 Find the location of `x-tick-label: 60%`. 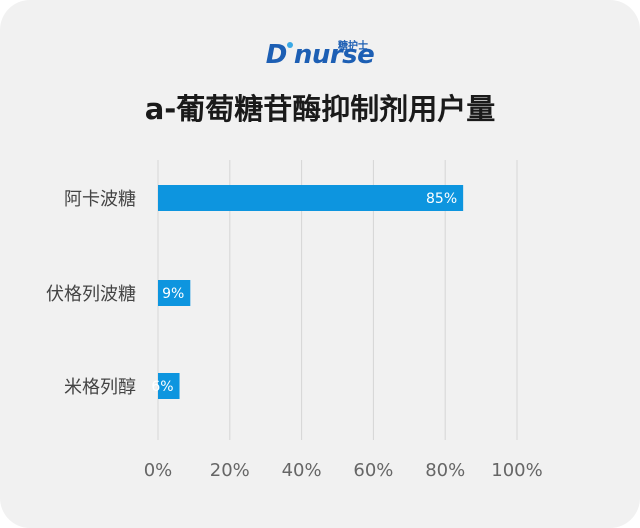

x-tick-label: 60% is located at coordinates (373, 470).